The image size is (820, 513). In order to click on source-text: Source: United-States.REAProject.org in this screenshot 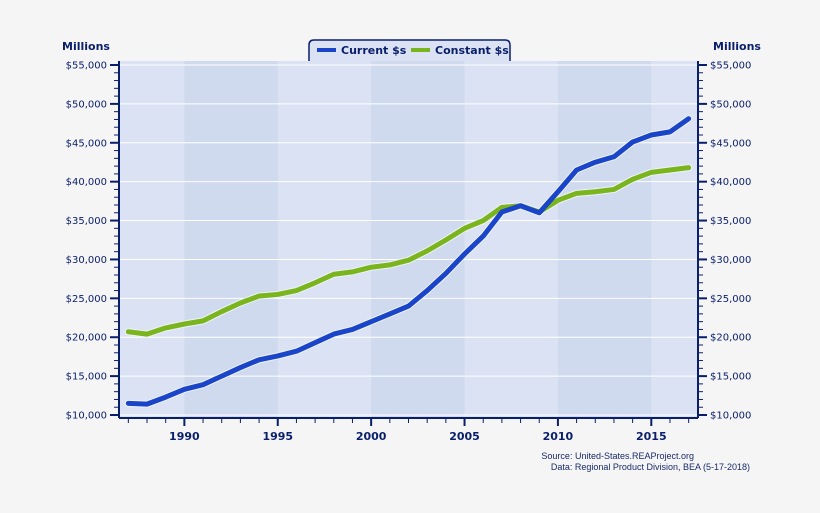, I will do `click(617, 456)`.